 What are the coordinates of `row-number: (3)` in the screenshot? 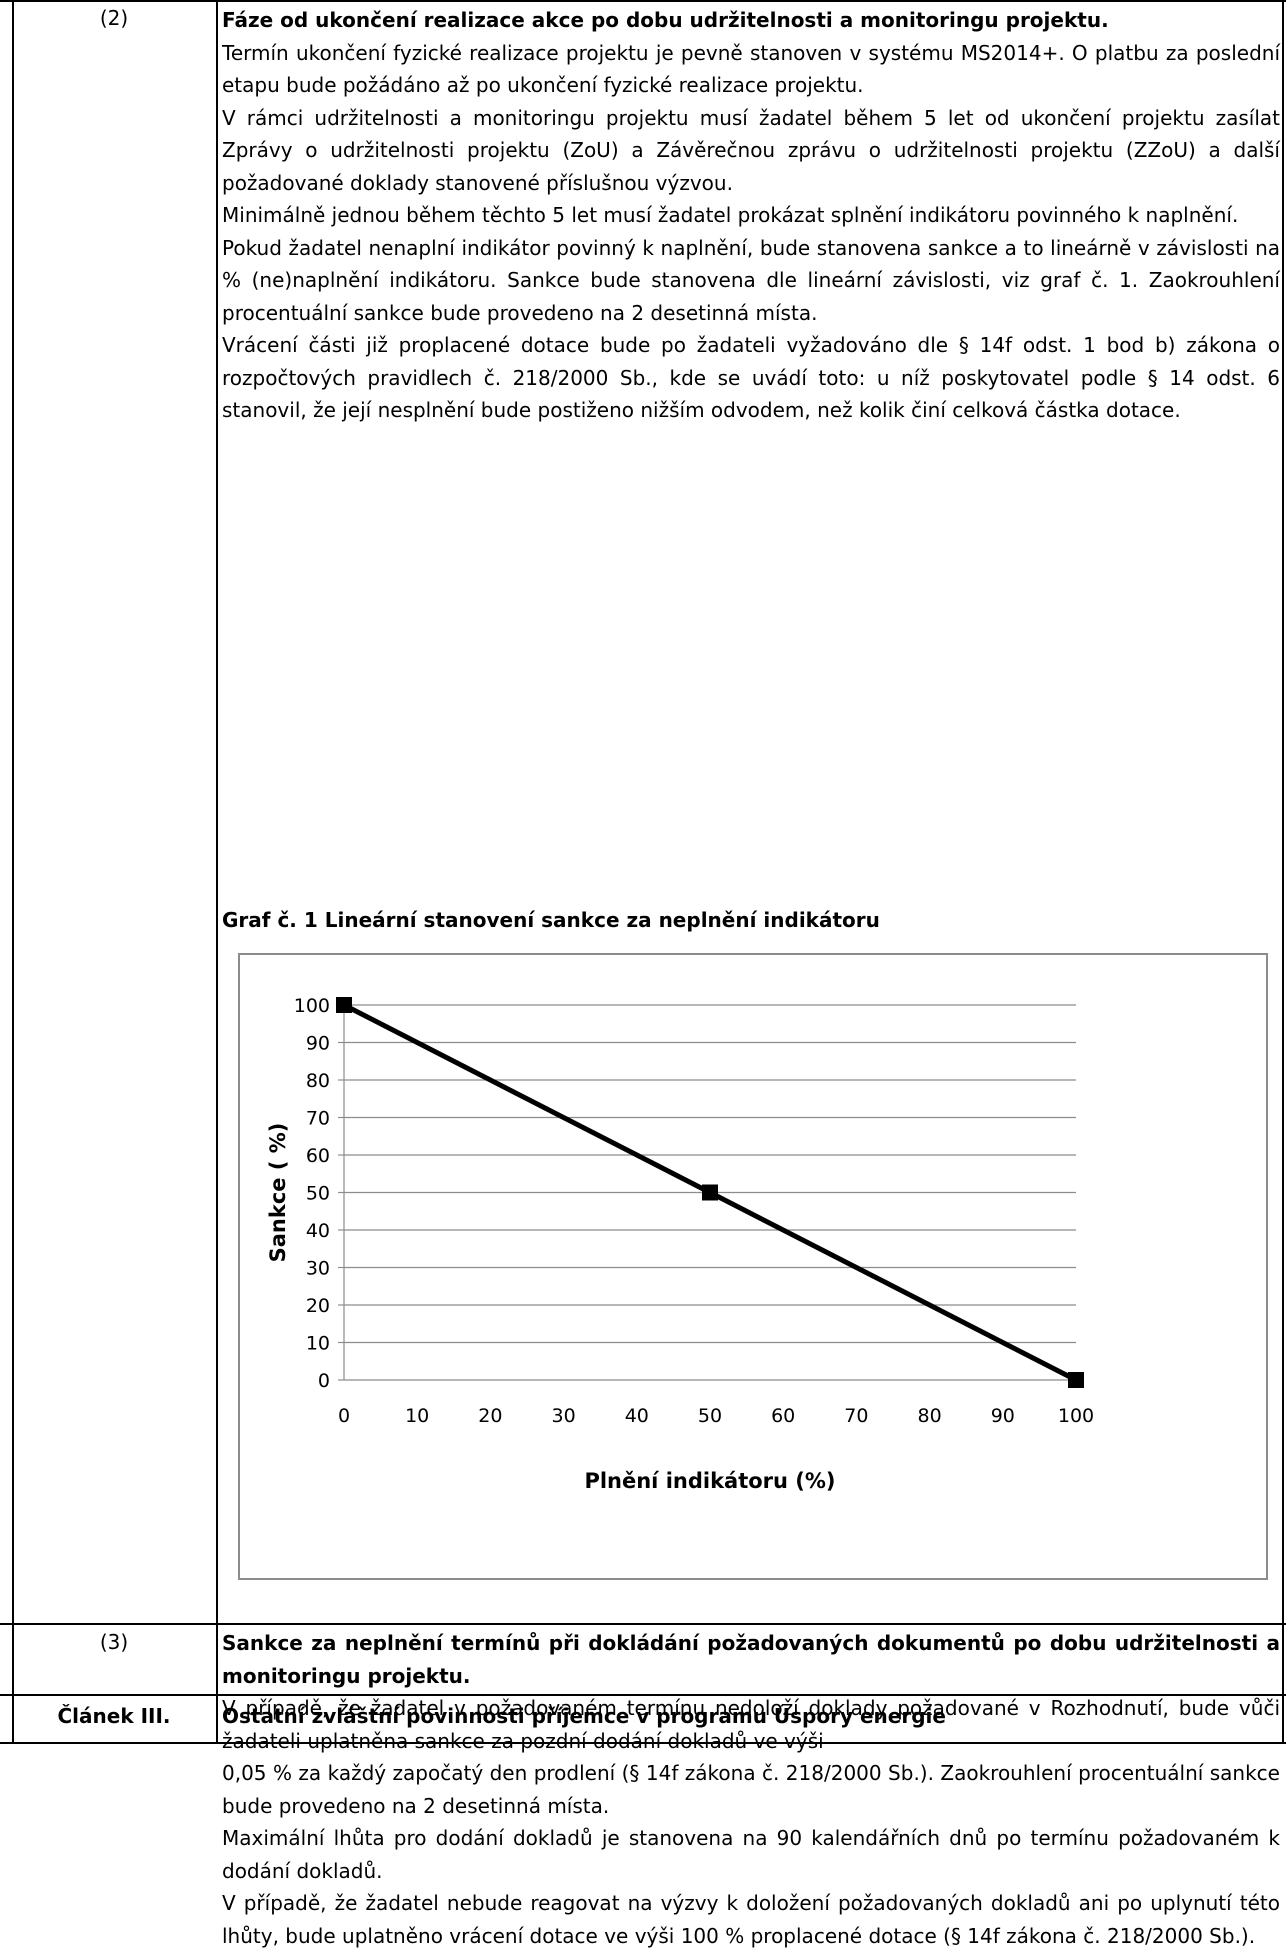 It's located at (114, 1642).